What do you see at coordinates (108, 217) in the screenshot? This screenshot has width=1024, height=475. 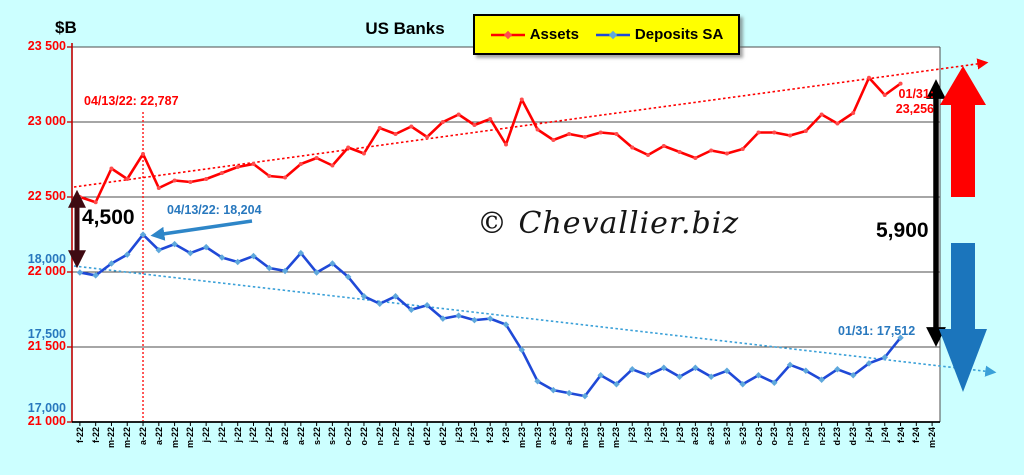 I see `gap-start-label: 4,500` at bounding box center [108, 217].